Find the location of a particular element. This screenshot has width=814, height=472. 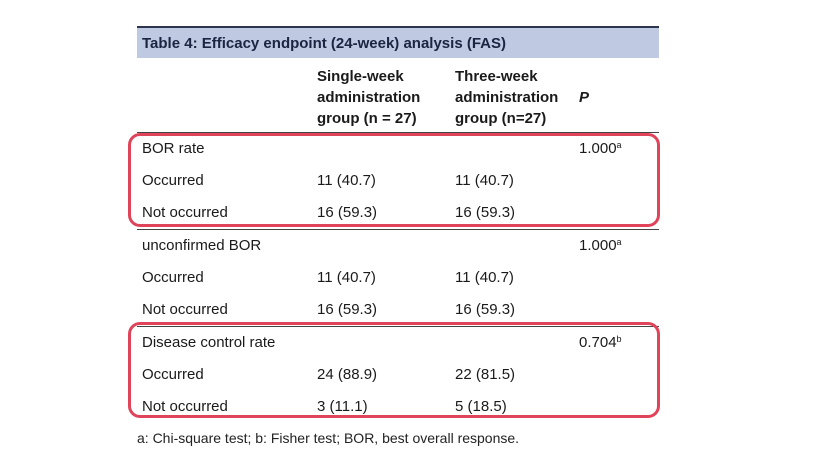

table-row: BOR rate 1.000a is located at coordinates (398, 149).